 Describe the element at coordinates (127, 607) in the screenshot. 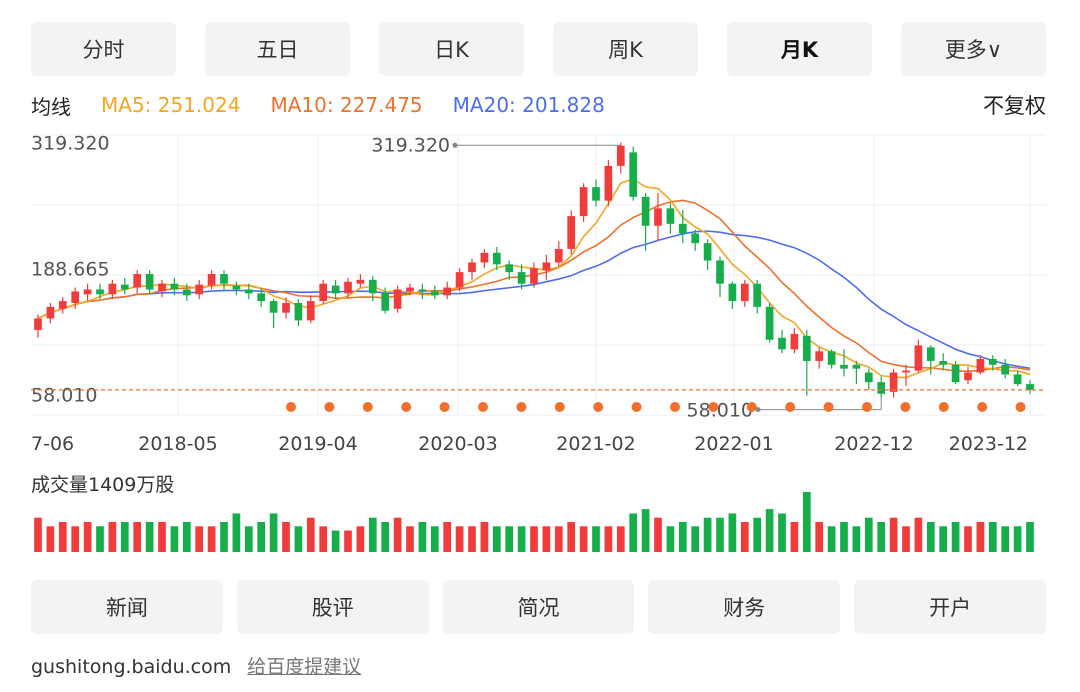

I see `news-button: 新闻` at that location.